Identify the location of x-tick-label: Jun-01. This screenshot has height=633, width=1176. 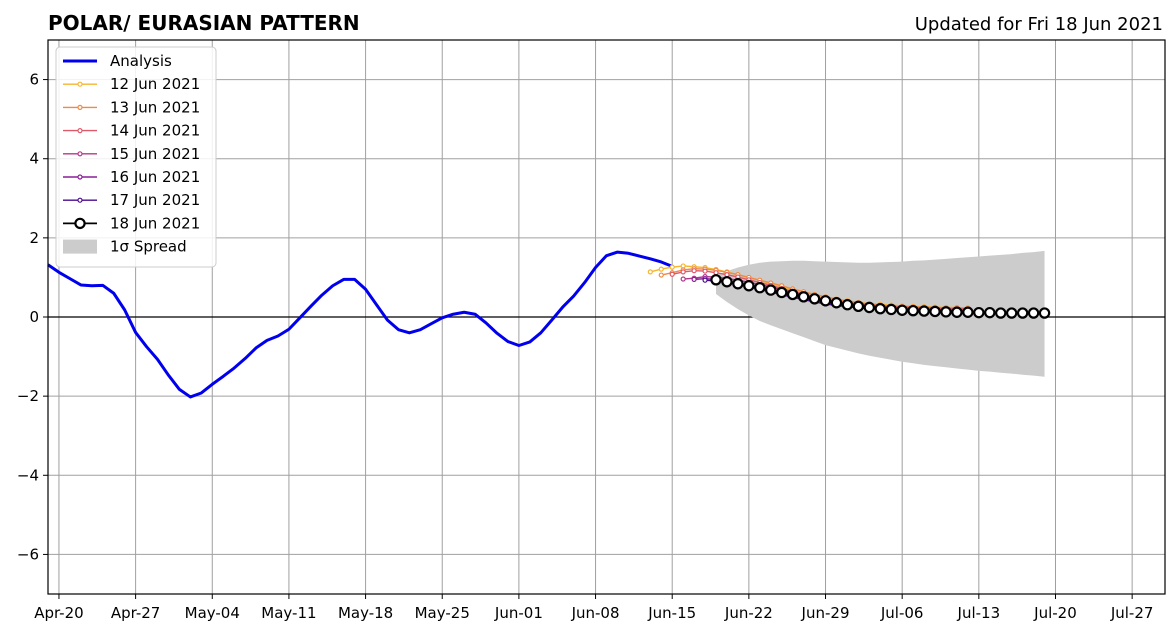
(518, 613).